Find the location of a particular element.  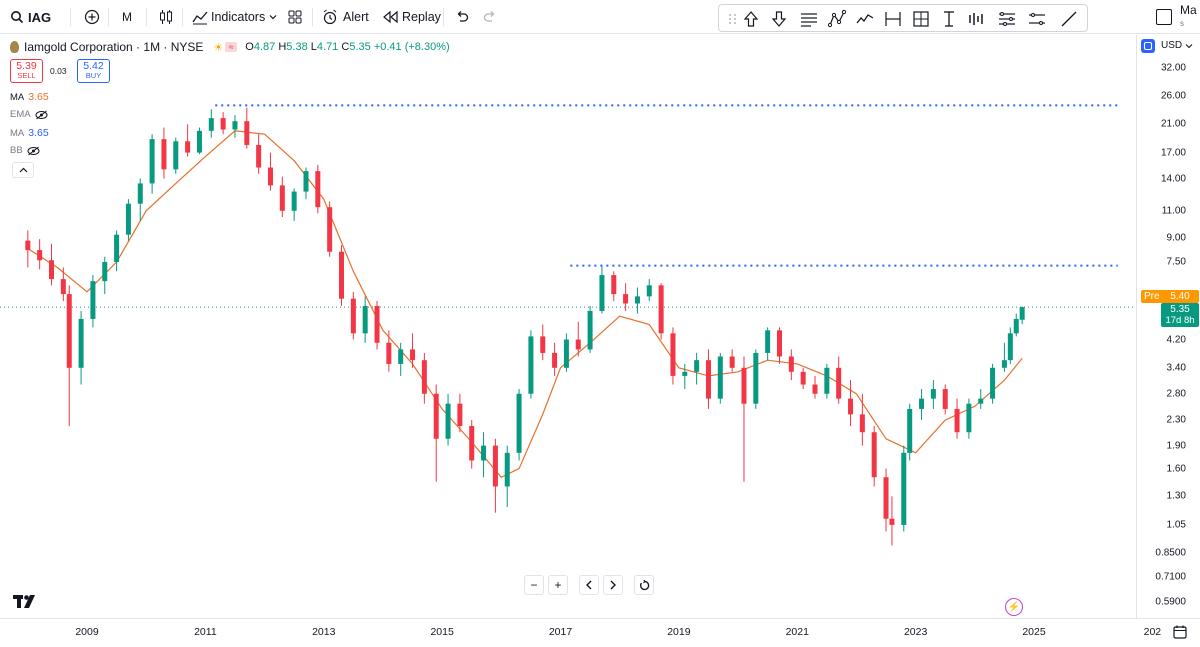

minus-icon: − is located at coordinates (534, 585).